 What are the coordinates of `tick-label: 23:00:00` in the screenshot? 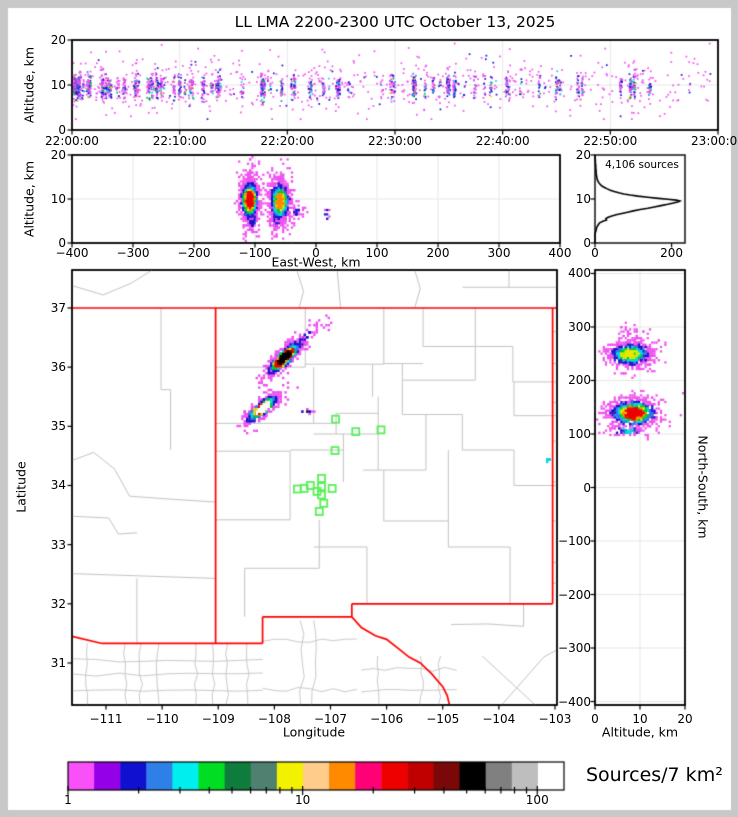 It's located at (714, 141).